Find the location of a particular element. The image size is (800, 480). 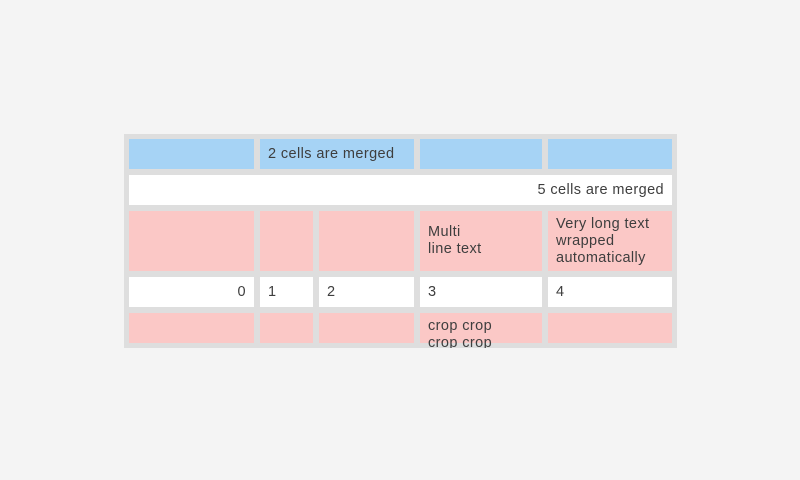

cropped-text: crop crop crop crop is located at coordinates (460, 333).